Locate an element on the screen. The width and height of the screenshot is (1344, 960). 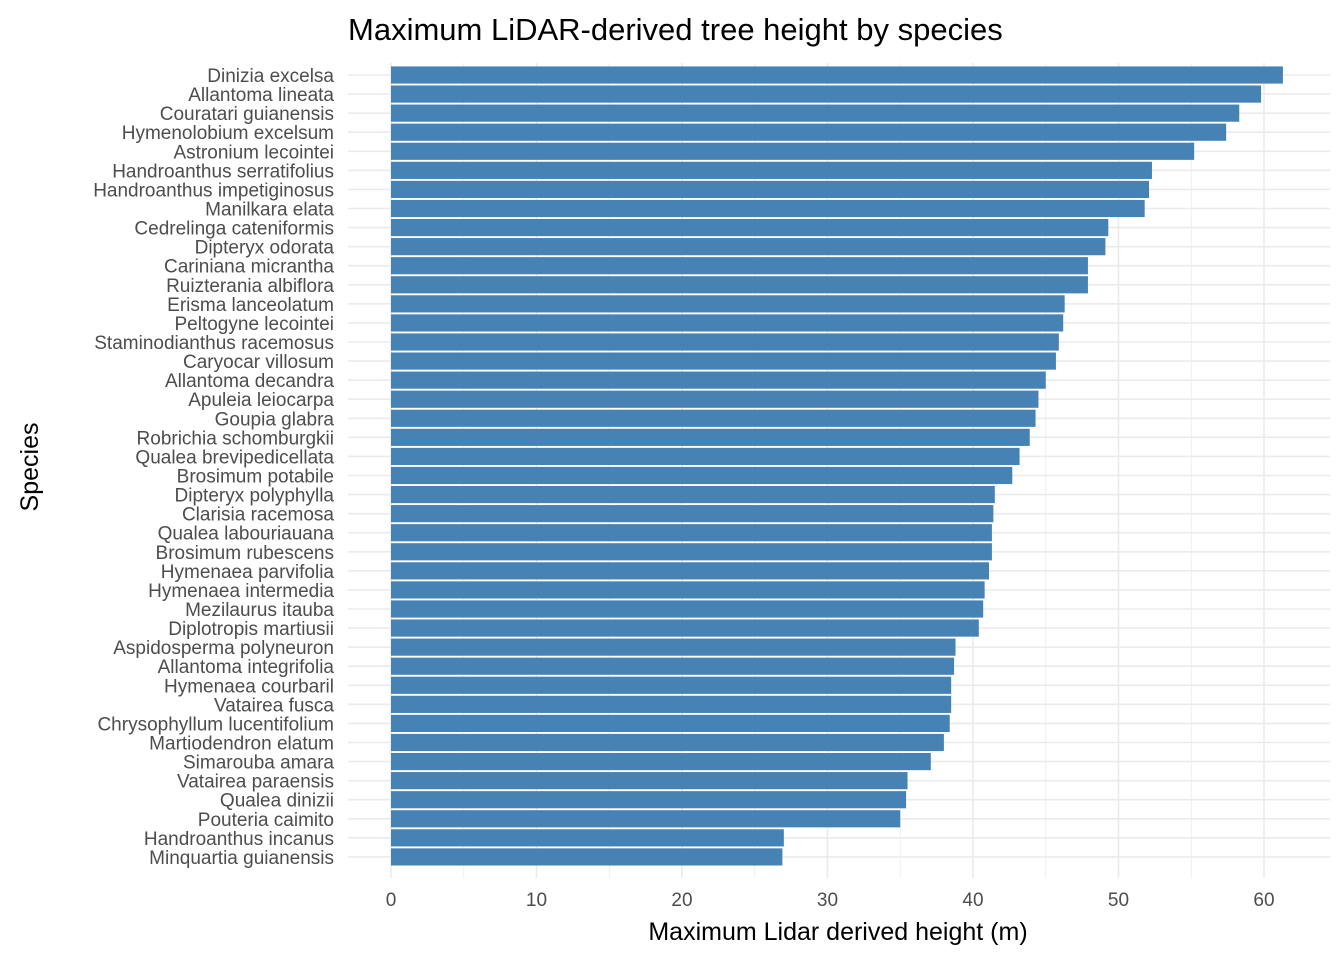
x-tick-label: 10 is located at coordinates (536, 900).